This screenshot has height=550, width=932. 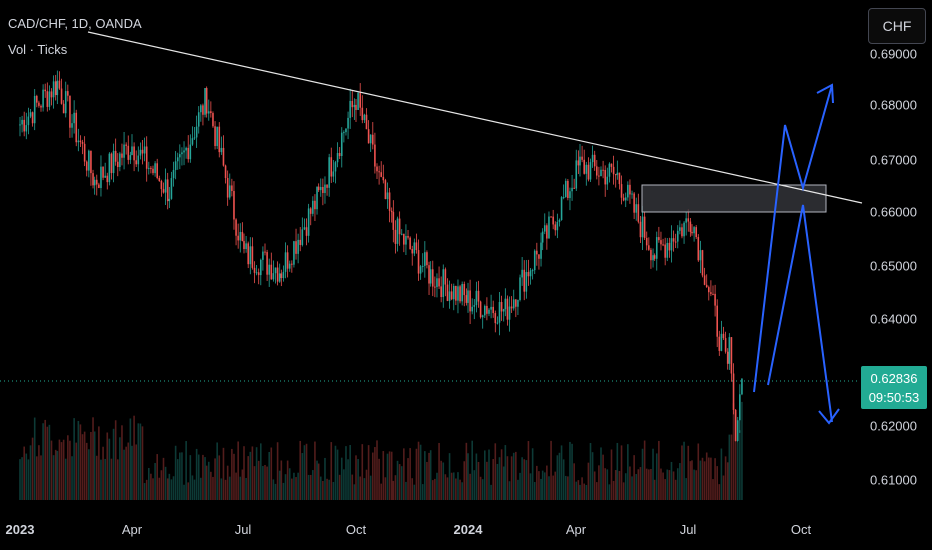 I want to click on volume-indicator-label: Vol · Ticks, so click(x=38, y=49).